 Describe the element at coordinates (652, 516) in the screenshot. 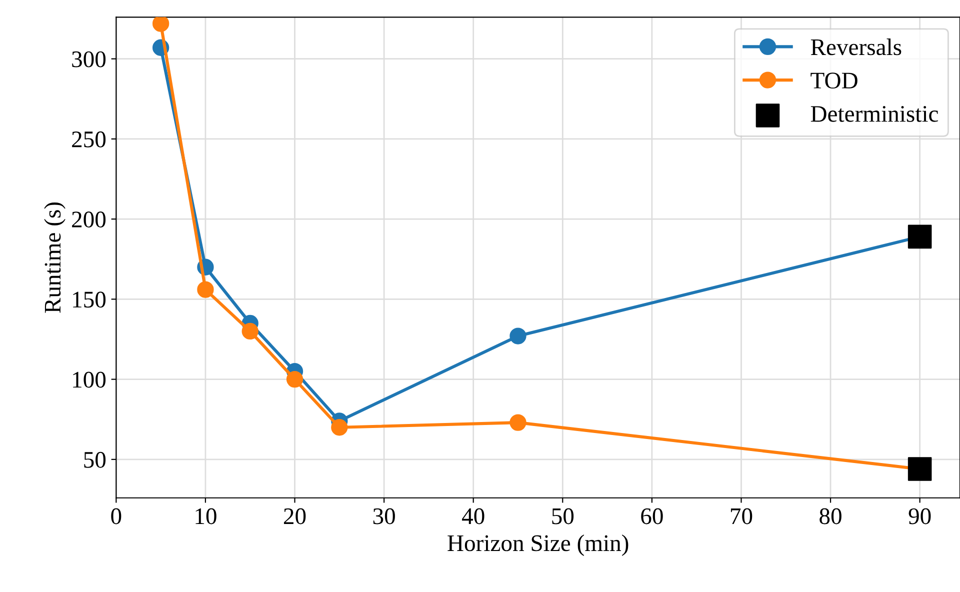

I see `x-tick-label: 60` at that location.